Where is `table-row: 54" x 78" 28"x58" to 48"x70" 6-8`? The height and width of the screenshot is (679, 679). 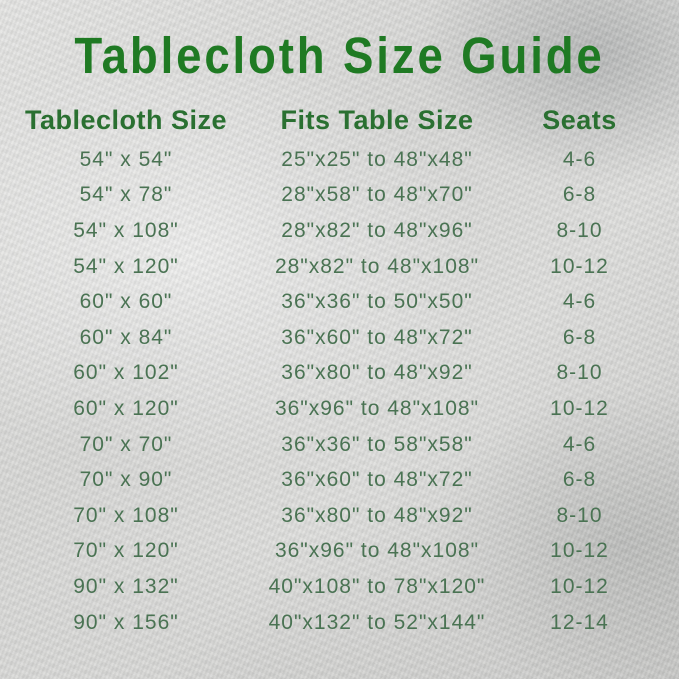
table-row: 54" x 78" 28"x58" to 48"x70" 6-8 is located at coordinates (328, 196).